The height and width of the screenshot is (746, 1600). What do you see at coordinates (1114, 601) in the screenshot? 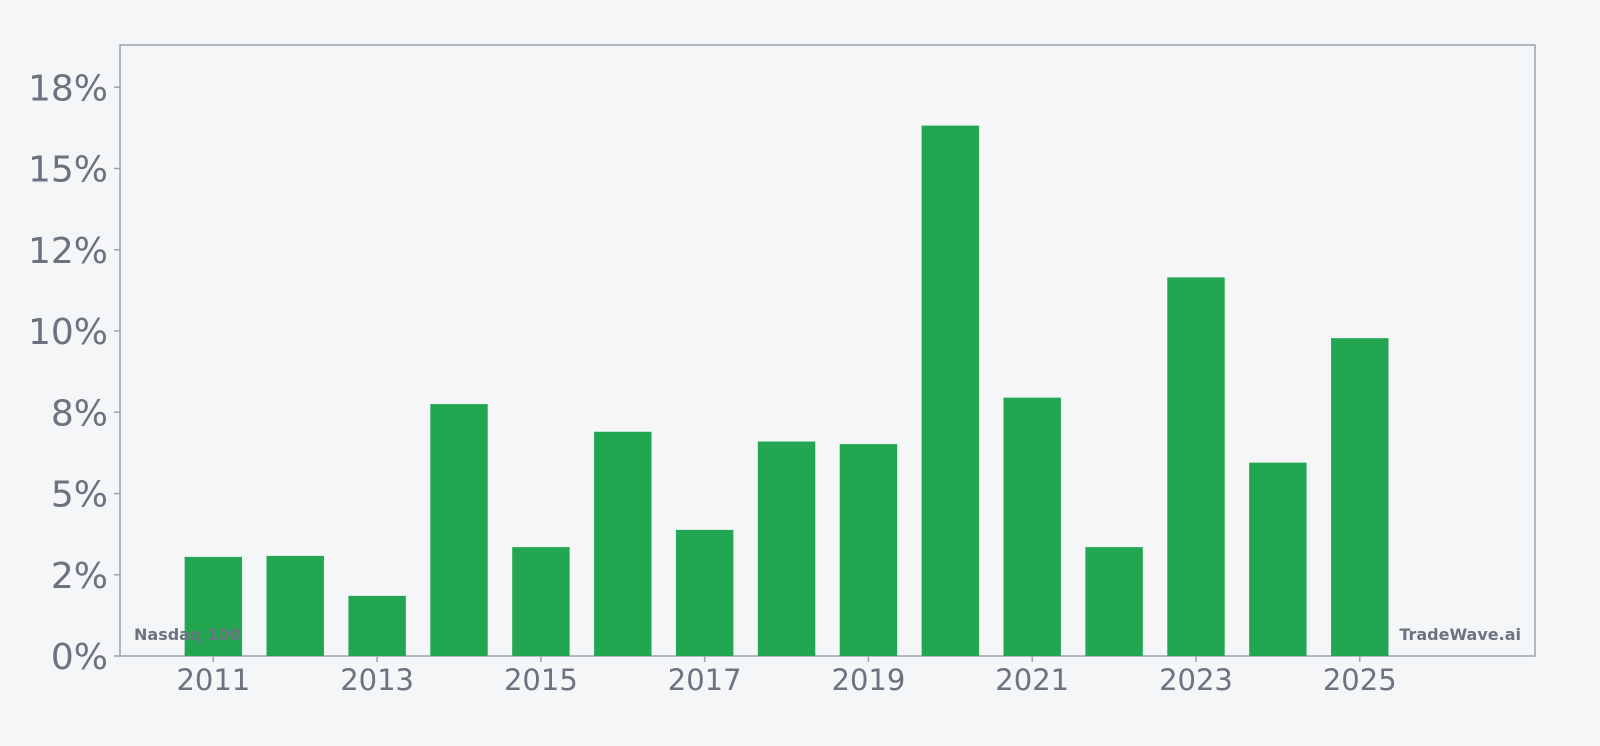
I see `bar-2022` at bounding box center [1114, 601].